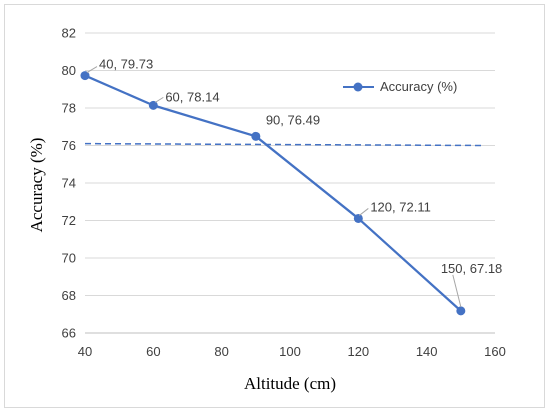 Image resolution: width=550 pixels, height=413 pixels. I want to click on trendline, so click(284, 144).